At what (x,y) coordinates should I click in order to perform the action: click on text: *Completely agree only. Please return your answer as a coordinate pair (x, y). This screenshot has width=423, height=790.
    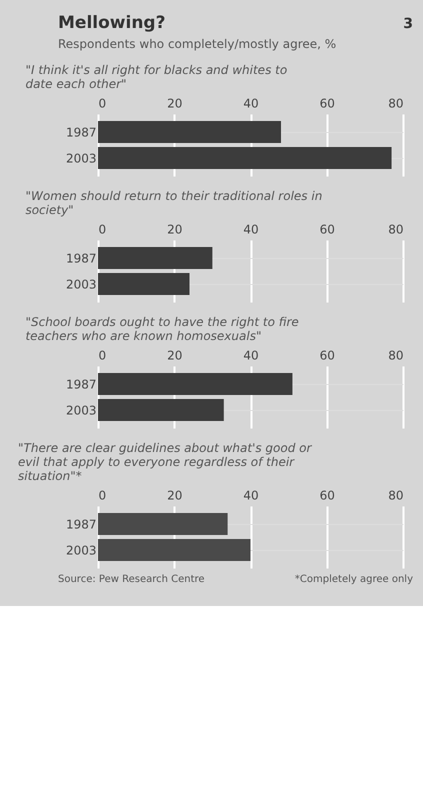
    Looking at the image, I should click on (354, 579).